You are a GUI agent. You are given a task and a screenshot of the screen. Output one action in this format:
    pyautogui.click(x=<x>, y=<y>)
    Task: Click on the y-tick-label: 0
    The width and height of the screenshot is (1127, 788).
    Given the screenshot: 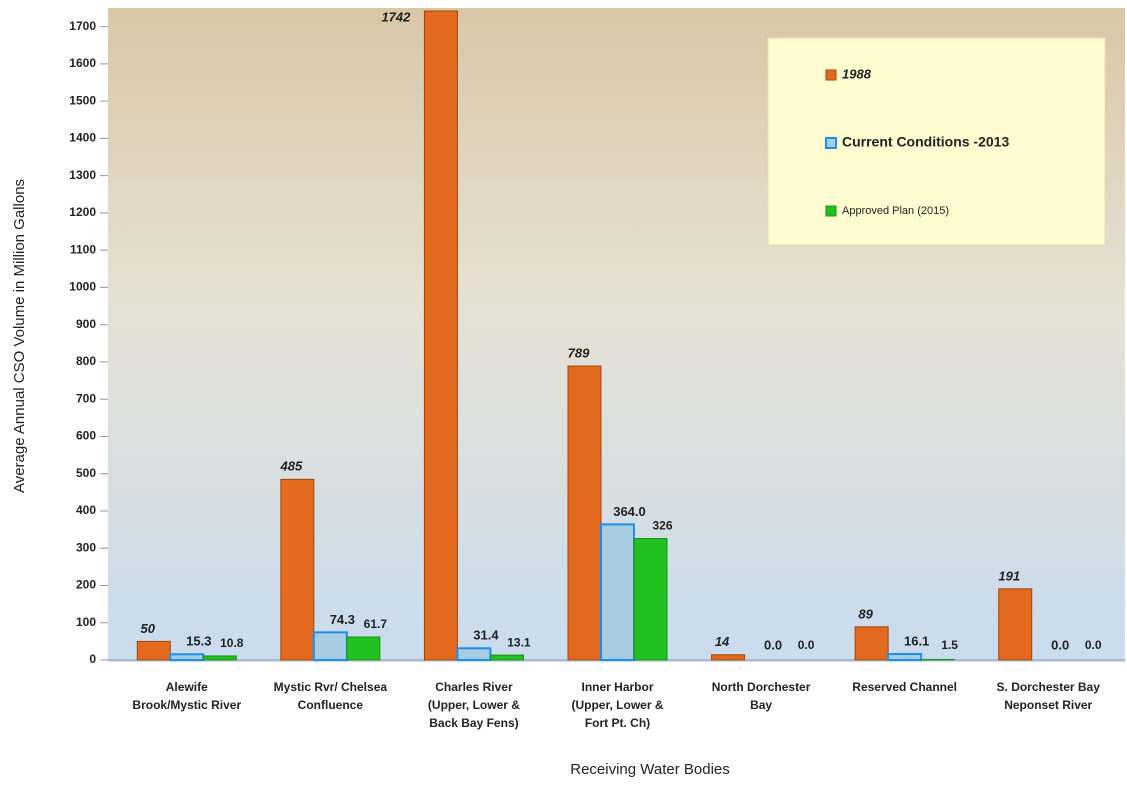 What is the action you would take?
    pyautogui.click(x=92, y=659)
    